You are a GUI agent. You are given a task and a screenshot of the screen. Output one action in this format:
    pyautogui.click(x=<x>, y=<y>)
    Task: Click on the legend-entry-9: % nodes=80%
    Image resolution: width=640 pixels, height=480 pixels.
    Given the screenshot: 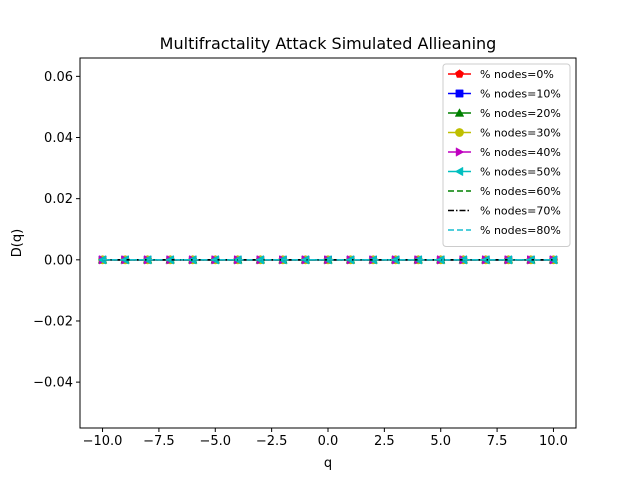 What is the action you would take?
    pyautogui.click(x=504, y=230)
    